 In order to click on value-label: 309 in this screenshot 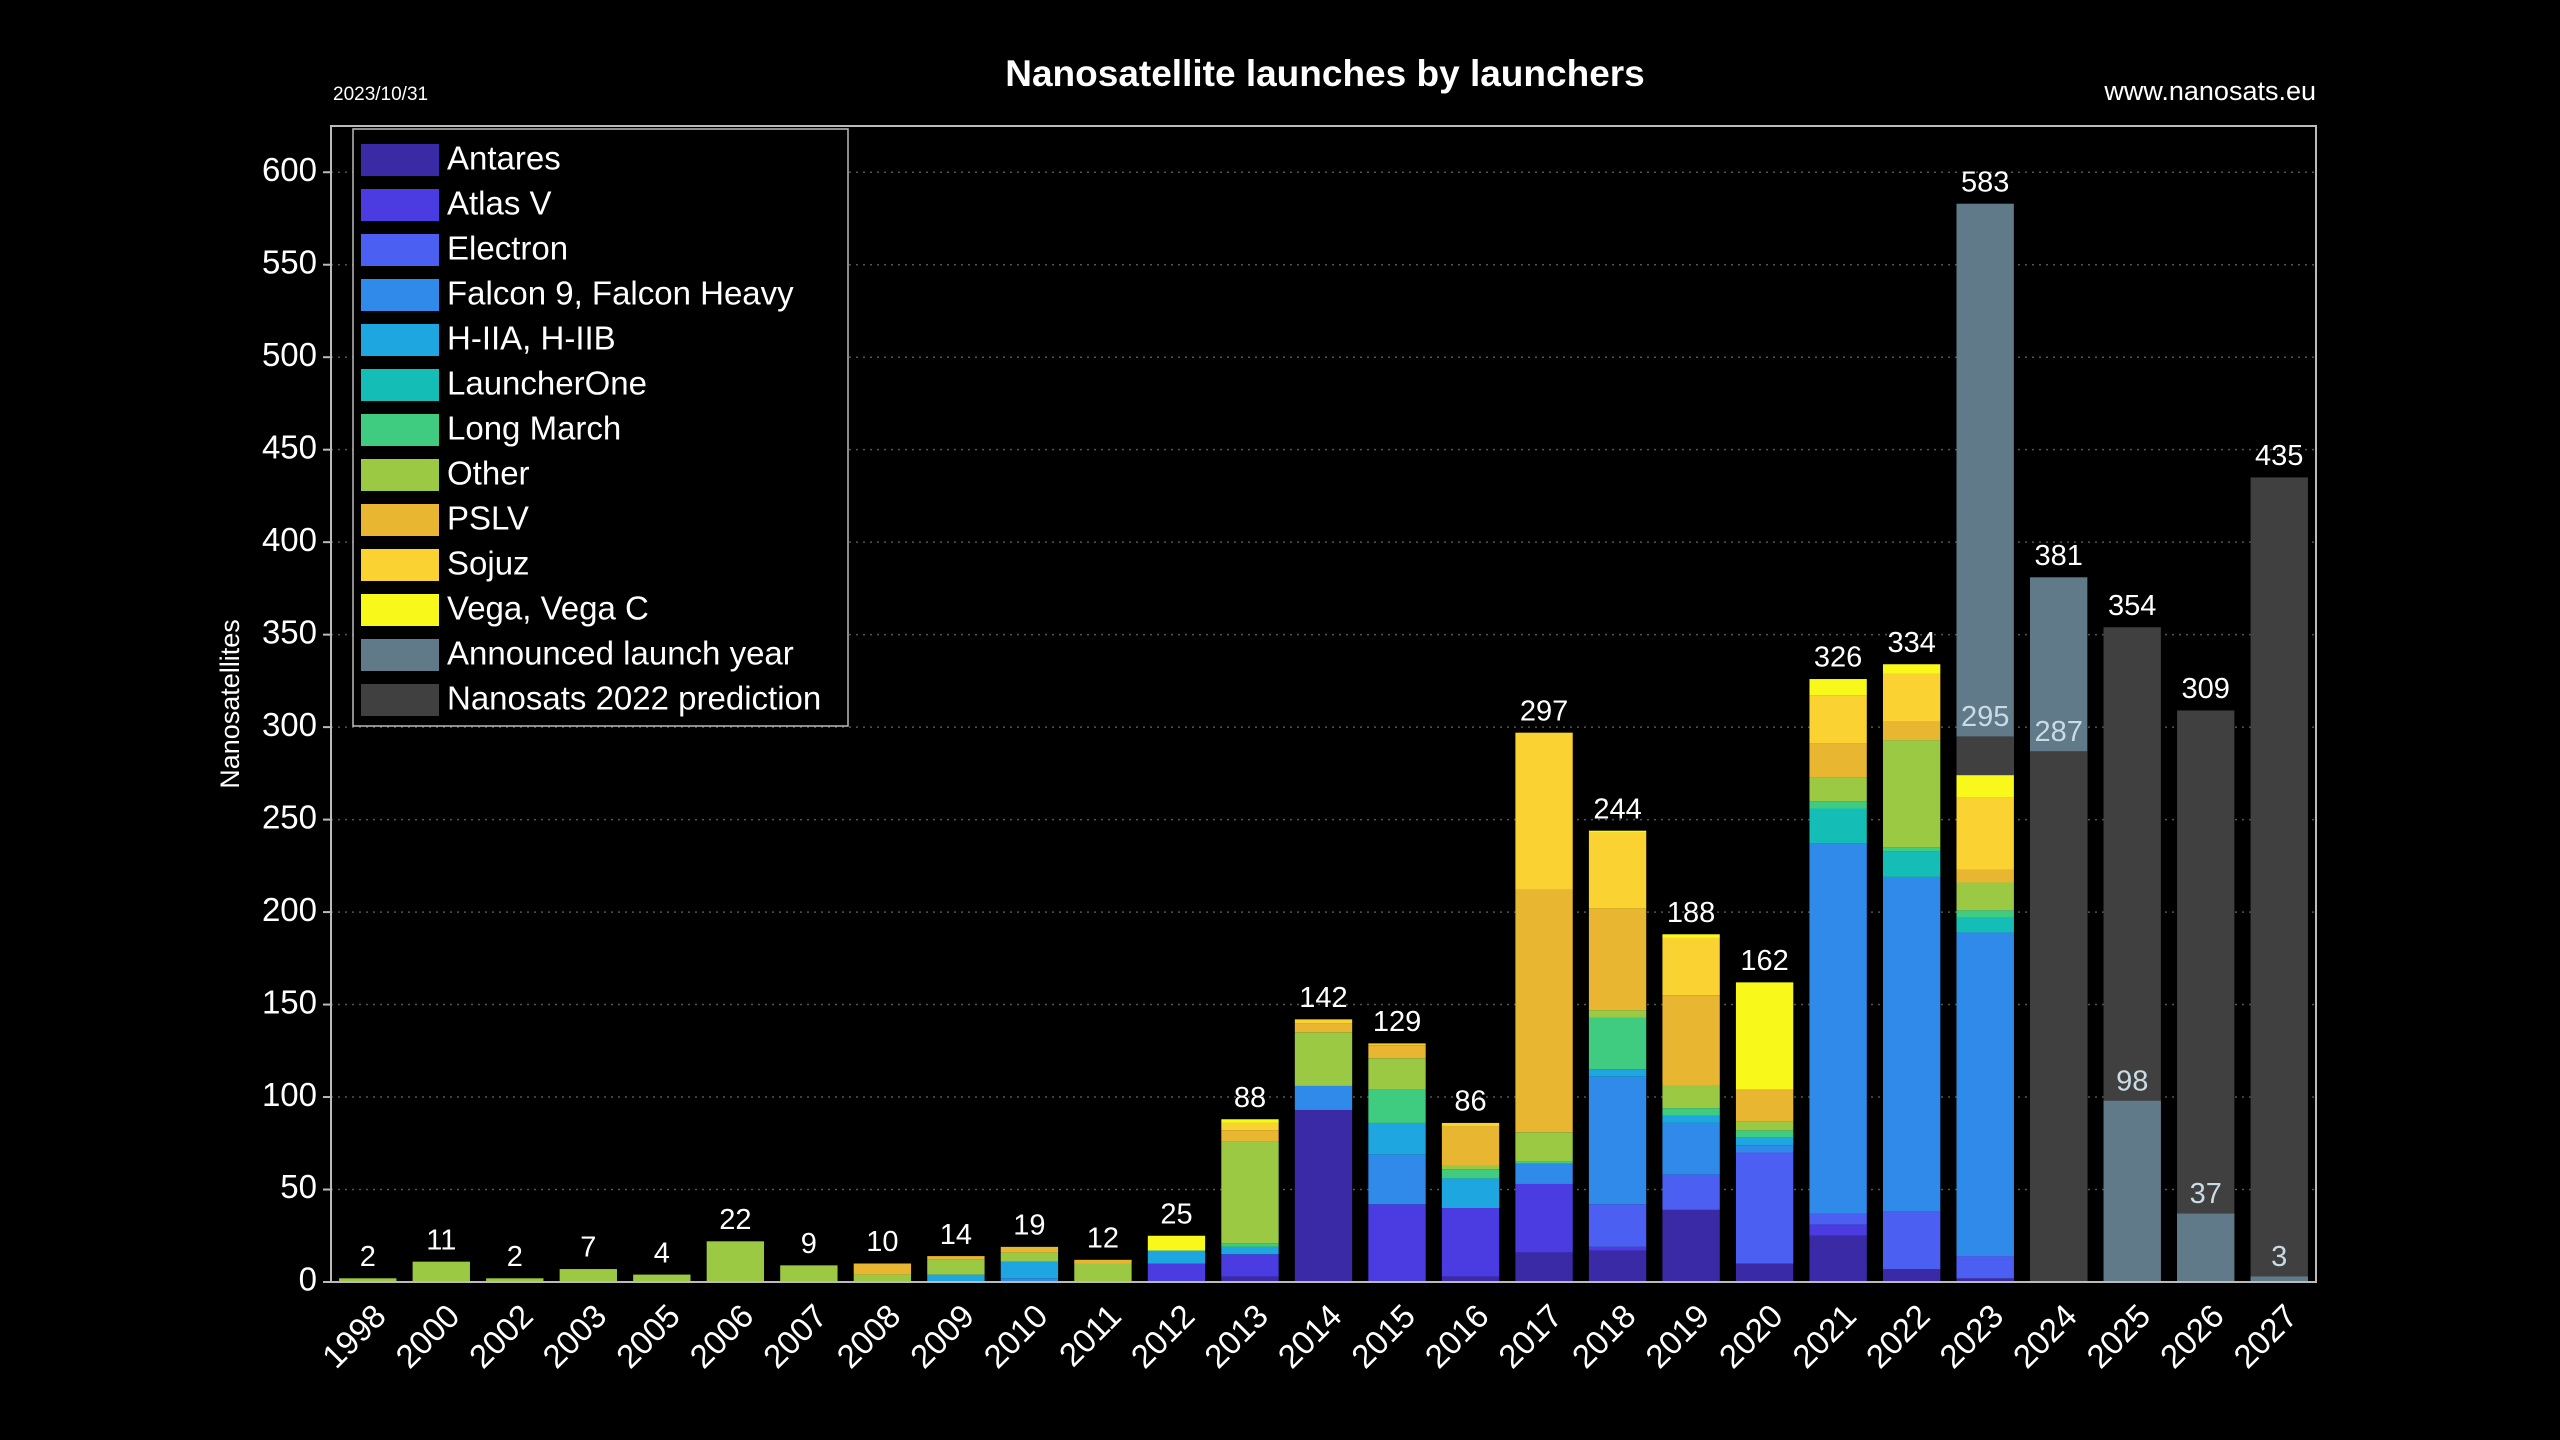, I will do `click(2206, 689)`.